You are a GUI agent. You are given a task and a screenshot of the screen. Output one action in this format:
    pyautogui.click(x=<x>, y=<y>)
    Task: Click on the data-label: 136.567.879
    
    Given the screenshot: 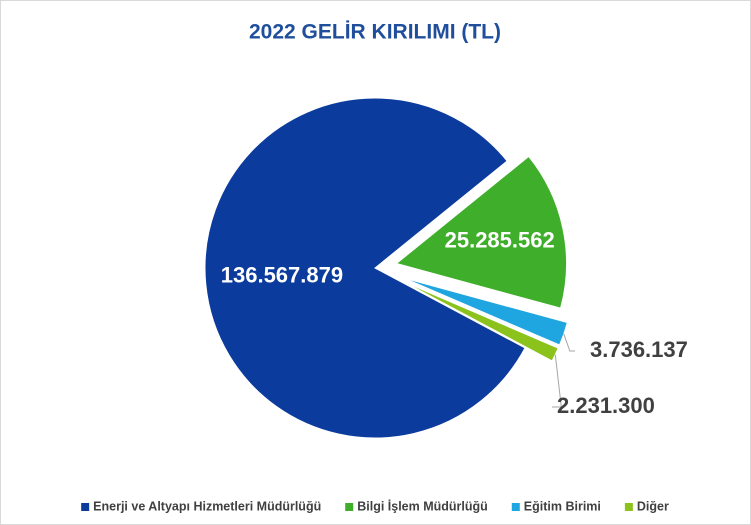 What is the action you would take?
    pyautogui.click(x=282, y=275)
    